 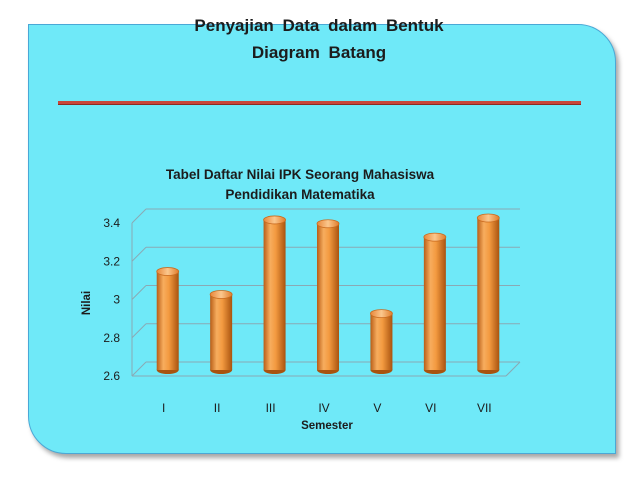 What do you see at coordinates (111, 338) in the screenshot?
I see `y-tick-label: 2.8` at bounding box center [111, 338].